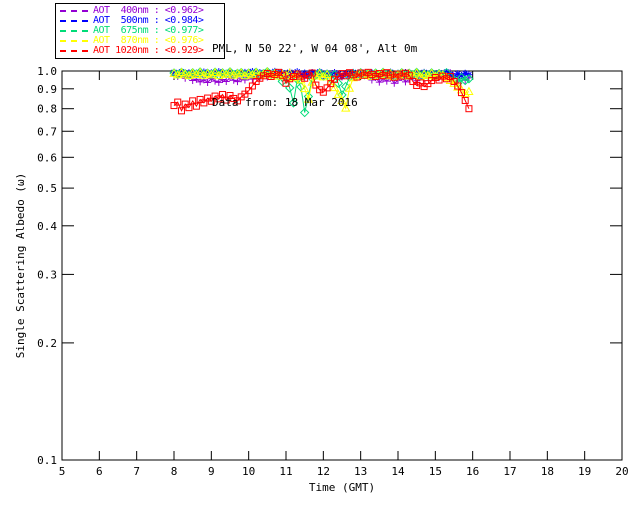 Image resolution: width=640 pixels, height=512 pixels. I want to click on legend-item: AOT 1020nm : <0.929>, so click(142, 51).